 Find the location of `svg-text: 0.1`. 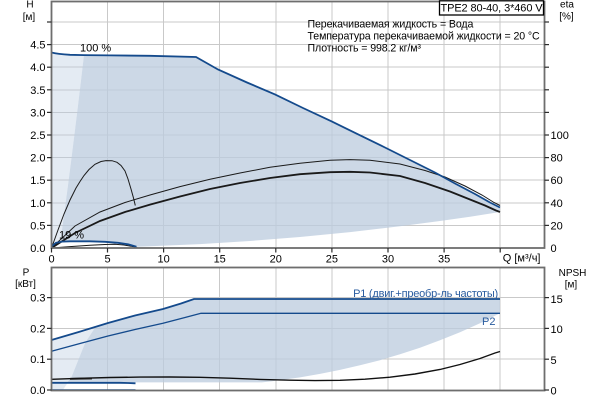

svg-text: 0.1 is located at coordinates (37, 360).